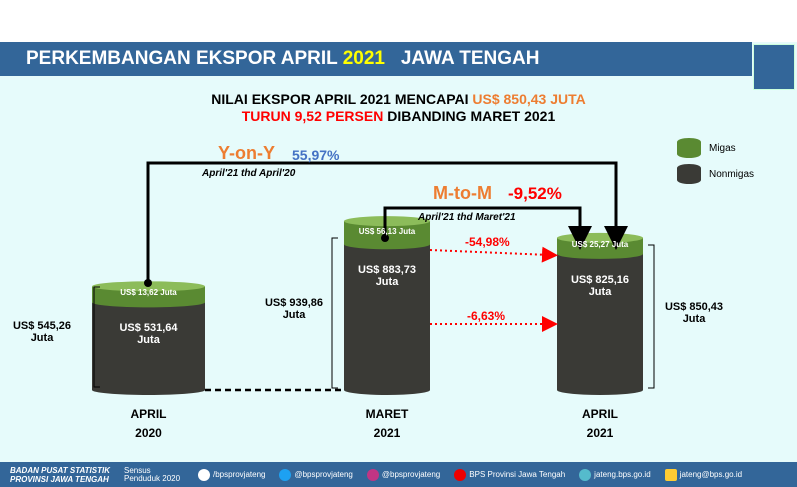  I want to click on mtm-arrow, so click(487, 228).